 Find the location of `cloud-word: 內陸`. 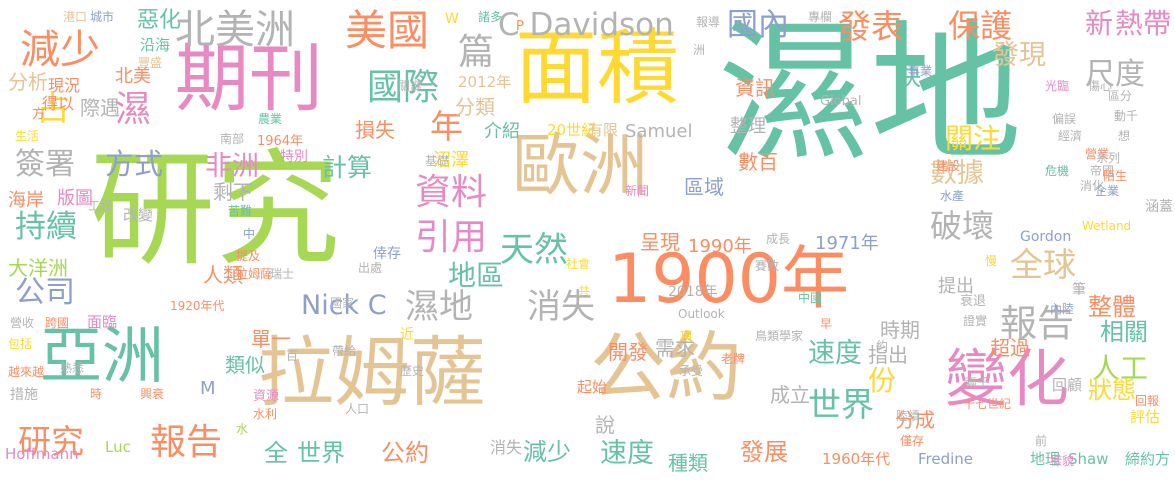

cloud-word: 內陸 is located at coordinates (1062, 309).